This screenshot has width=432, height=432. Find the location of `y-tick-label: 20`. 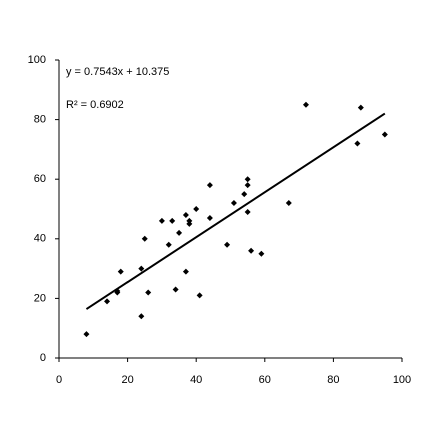

y-tick-label: 20 is located at coordinates (40, 298).